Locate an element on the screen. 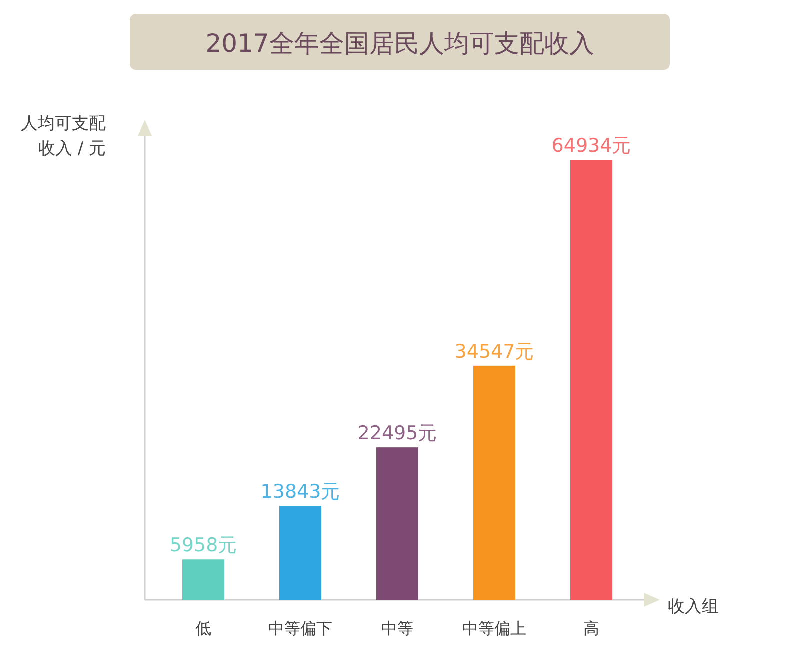 Image resolution: width=800 pixels, height=663 pixels. x-tick-label: 低 is located at coordinates (204, 628).